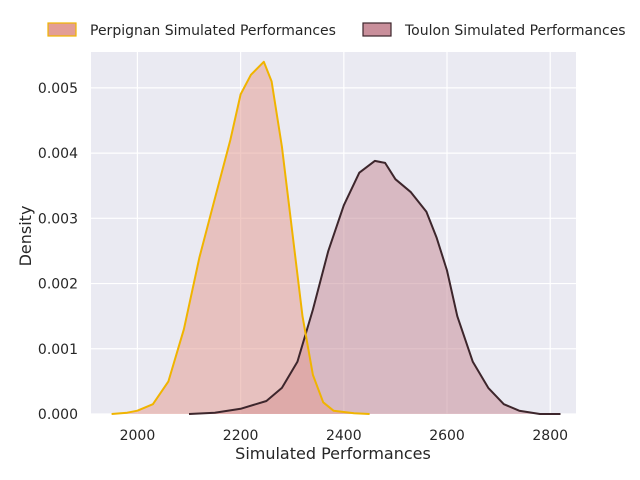  Describe the element at coordinates (241, 436) in the screenshot. I see `x-tick-label-1: 2200` at that location.